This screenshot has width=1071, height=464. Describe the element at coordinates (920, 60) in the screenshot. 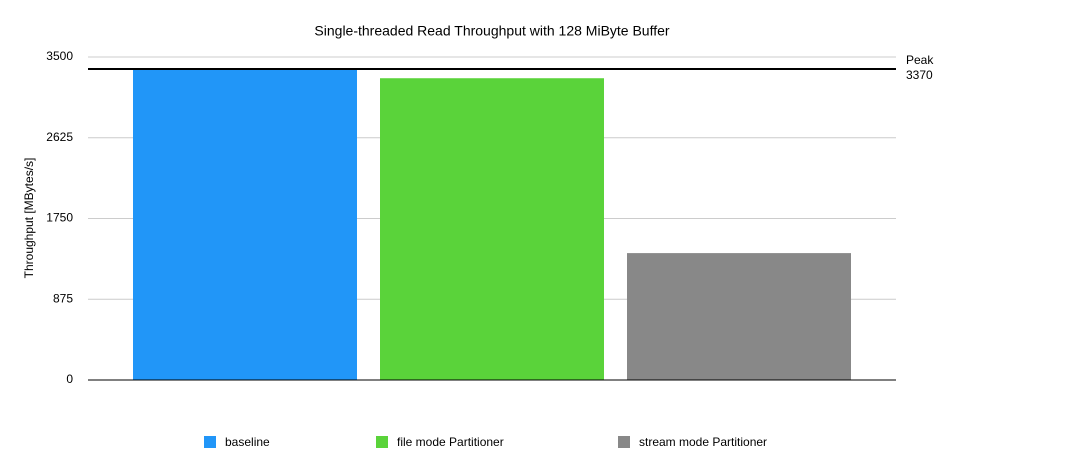

I see `reference-label: Peak` at that location.